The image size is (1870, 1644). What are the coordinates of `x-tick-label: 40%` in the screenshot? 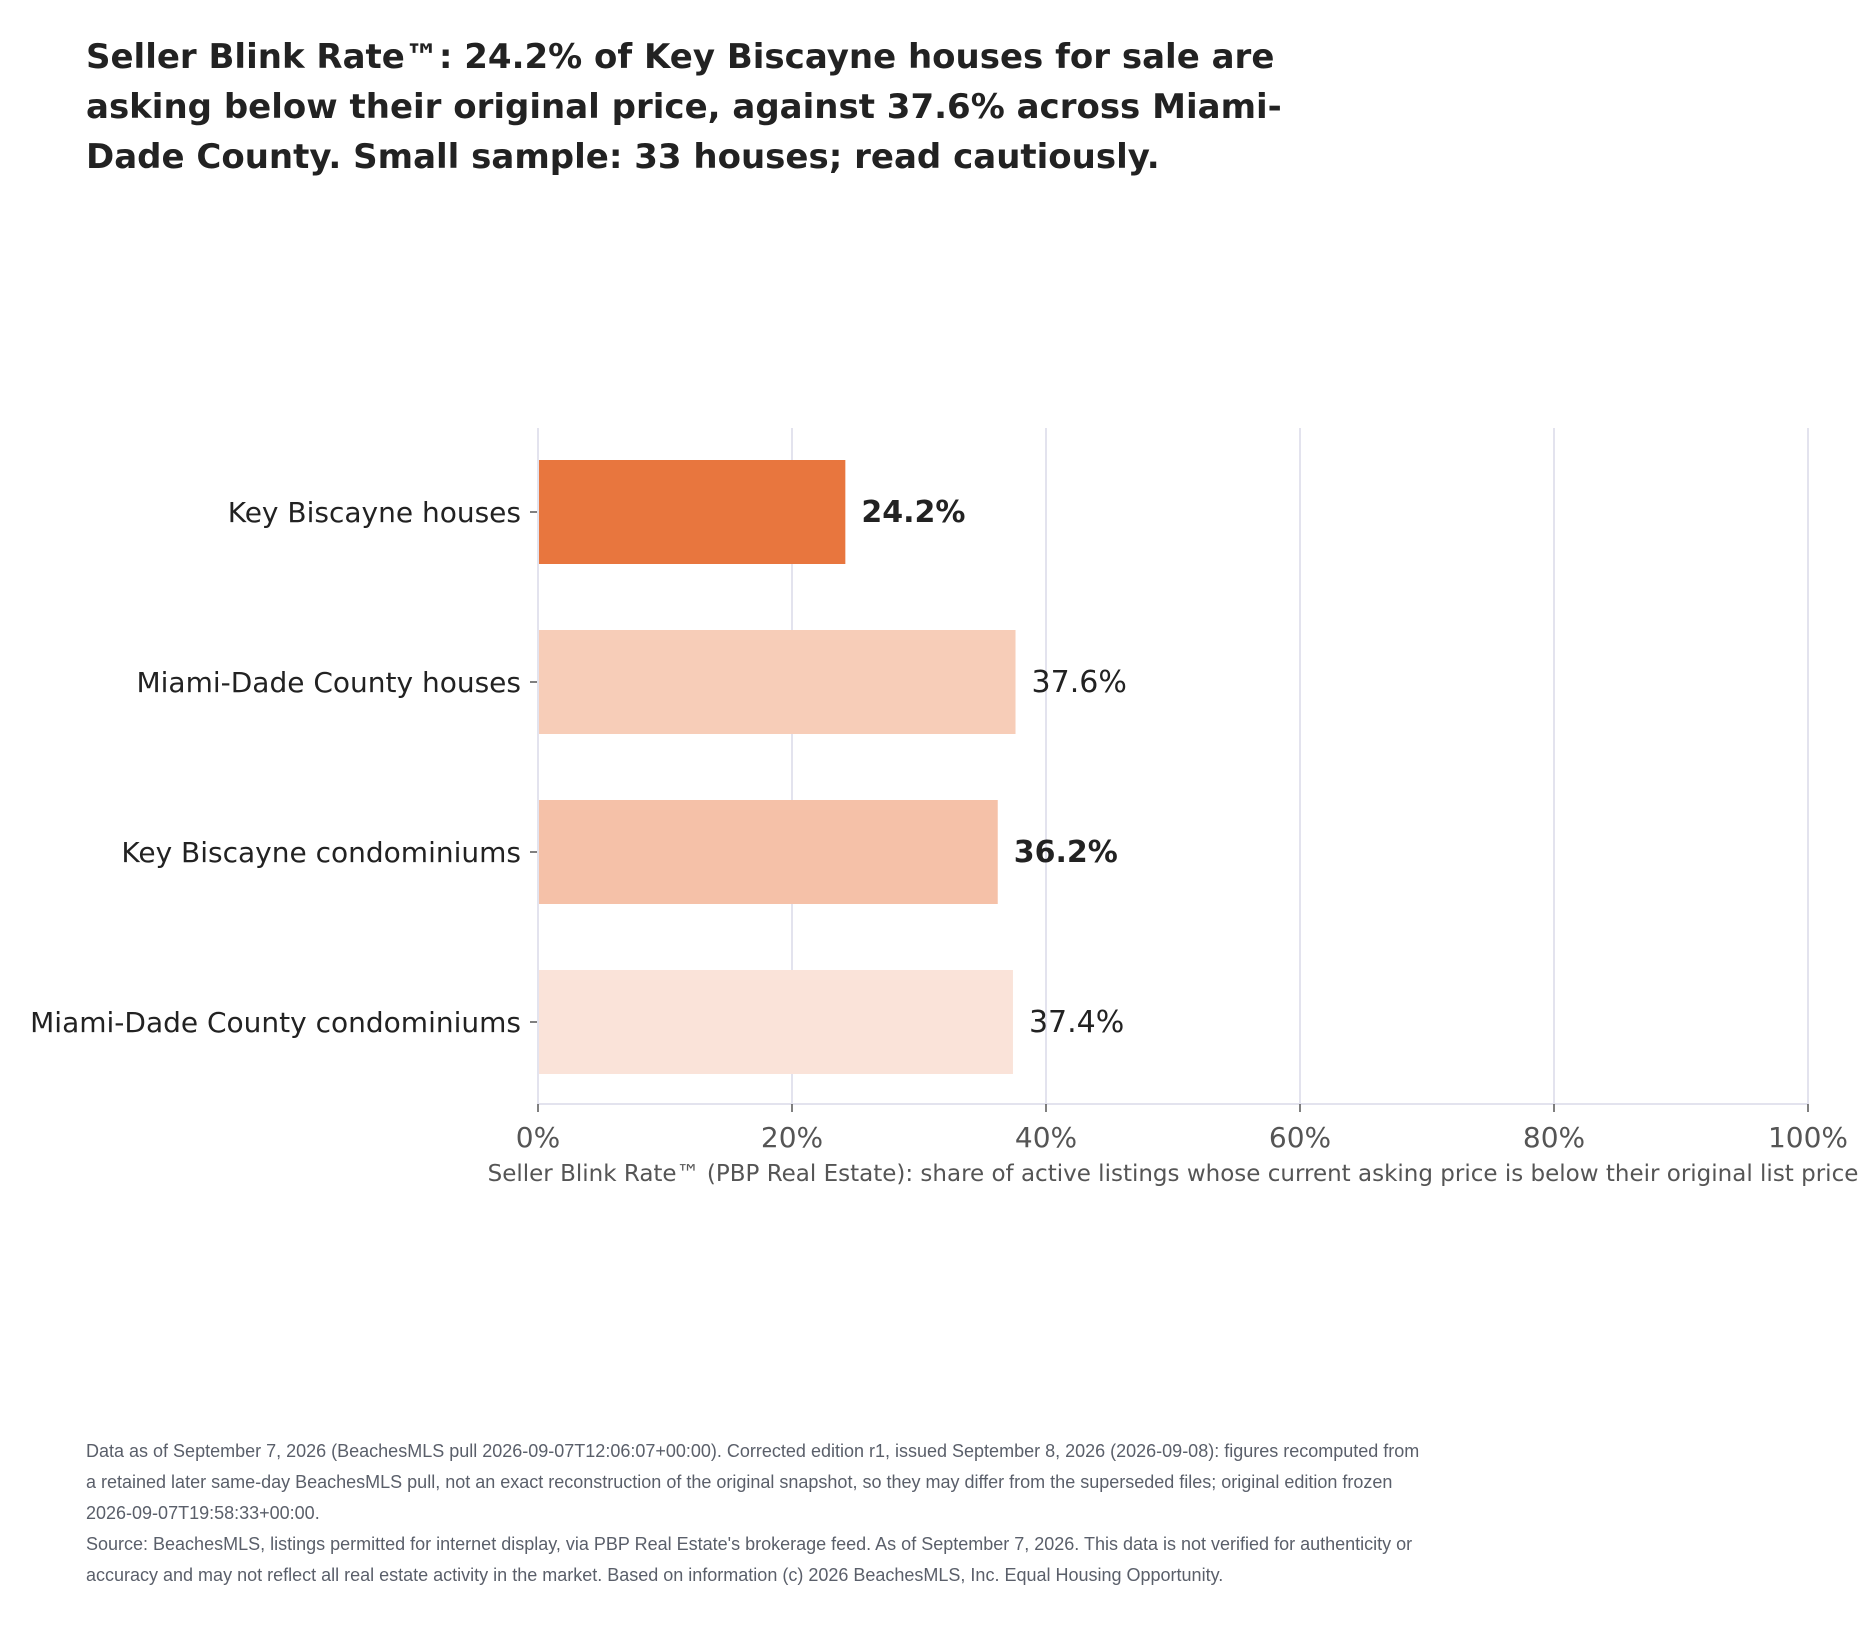 It's located at (1046, 1137).